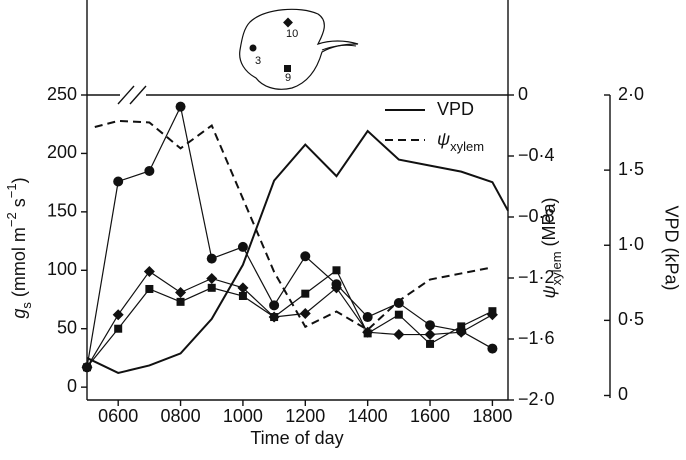 The height and width of the screenshot is (460, 686). What do you see at coordinates (430, 416) in the screenshot?
I see `x-tick-label: 1600` at bounding box center [430, 416].